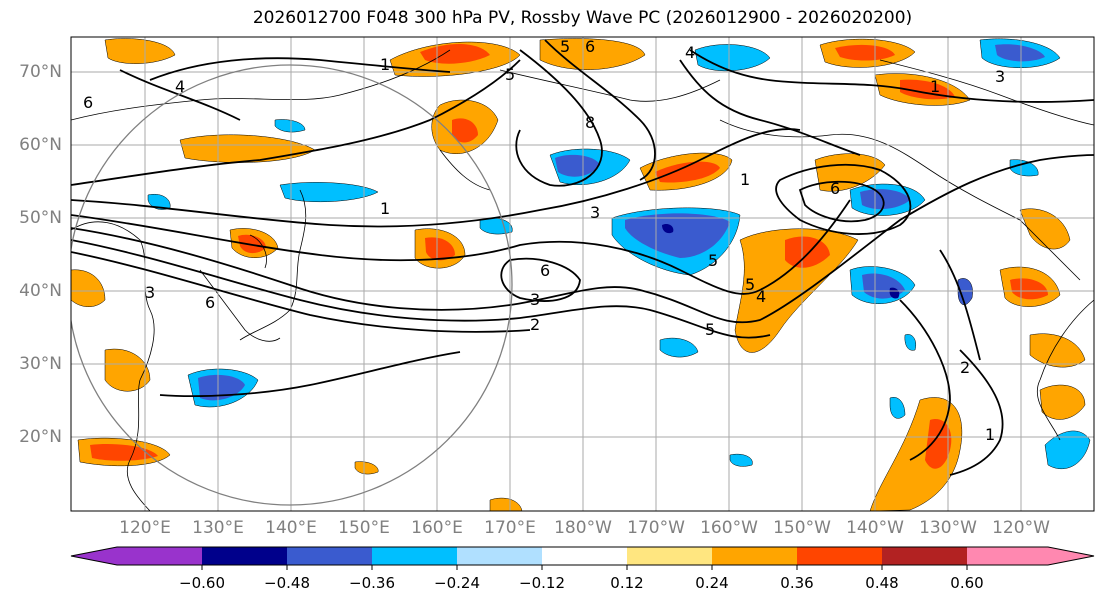 The image size is (1105, 604). I want to click on colorbar-tick-label: 0.60, so click(967, 583).